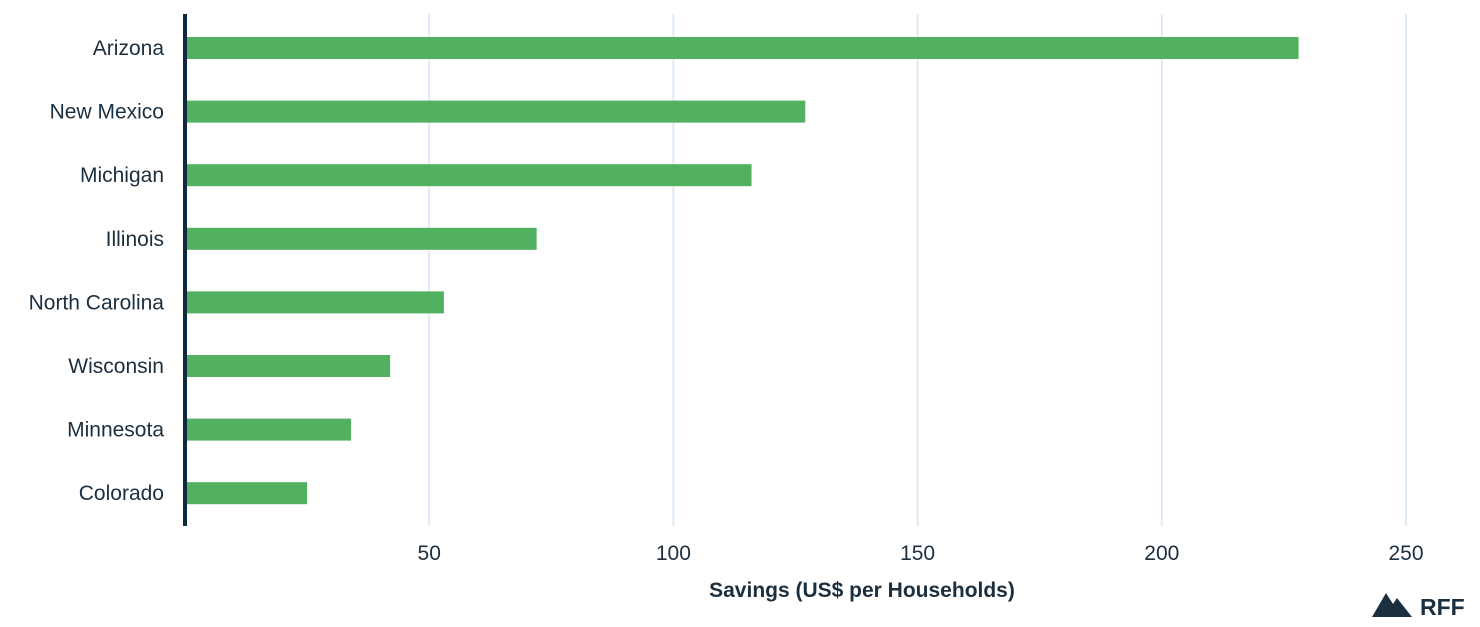  What do you see at coordinates (129, 48) in the screenshot?
I see `category-label: Arizona` at bounding box center [129, 48].